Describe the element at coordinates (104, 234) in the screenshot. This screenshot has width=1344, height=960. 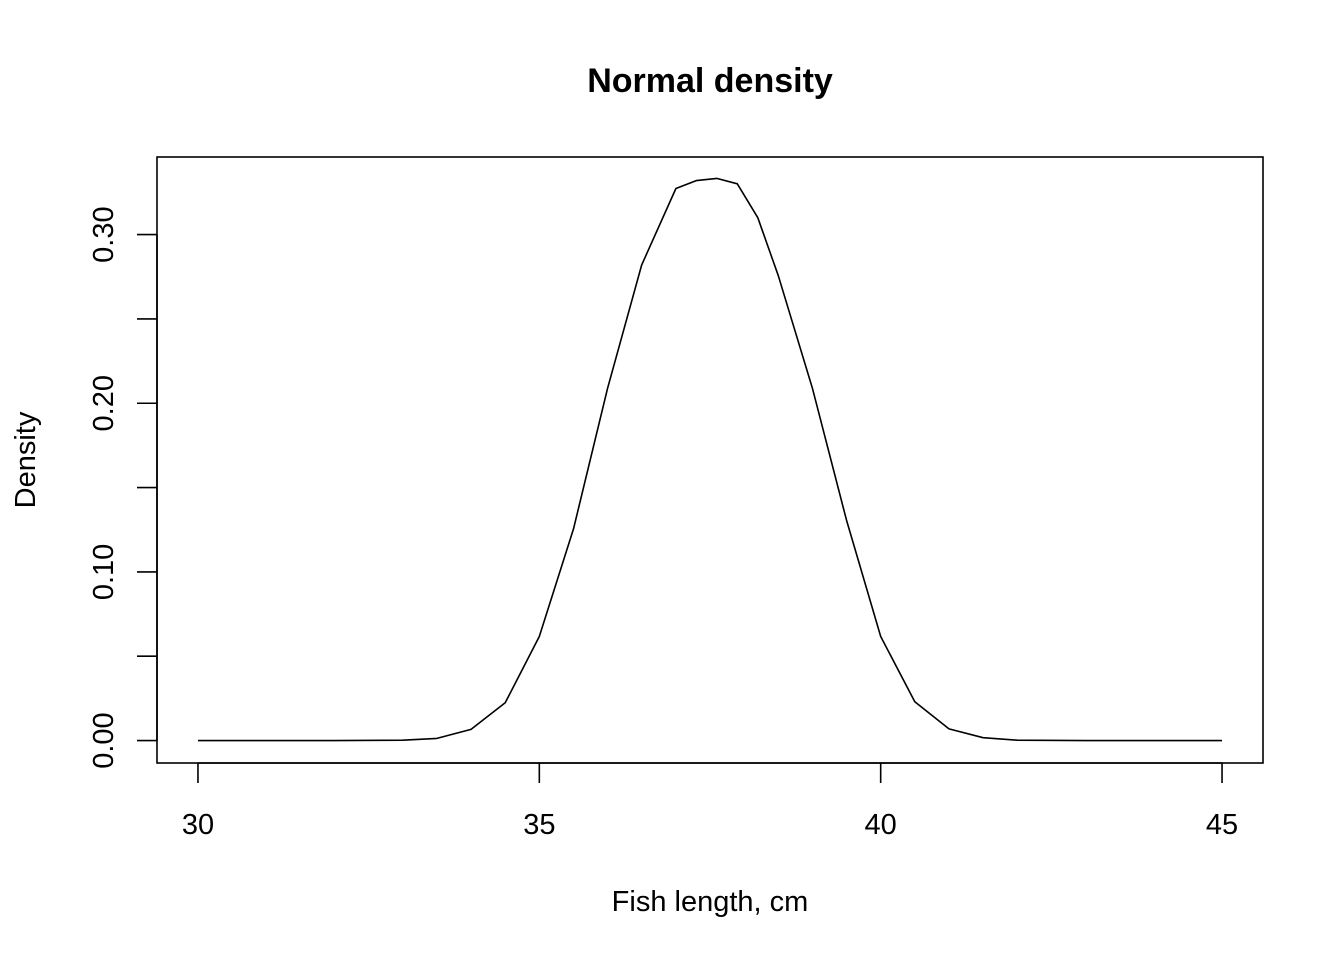
I see `y-tick-label: 0.30` at that location.